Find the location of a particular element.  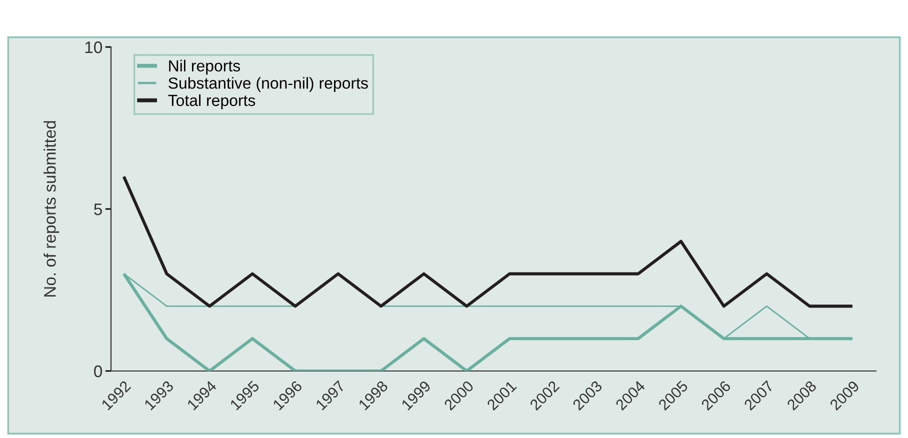

legend-label: Substantive (non-nil) reports is located at coordinates (268, 84).